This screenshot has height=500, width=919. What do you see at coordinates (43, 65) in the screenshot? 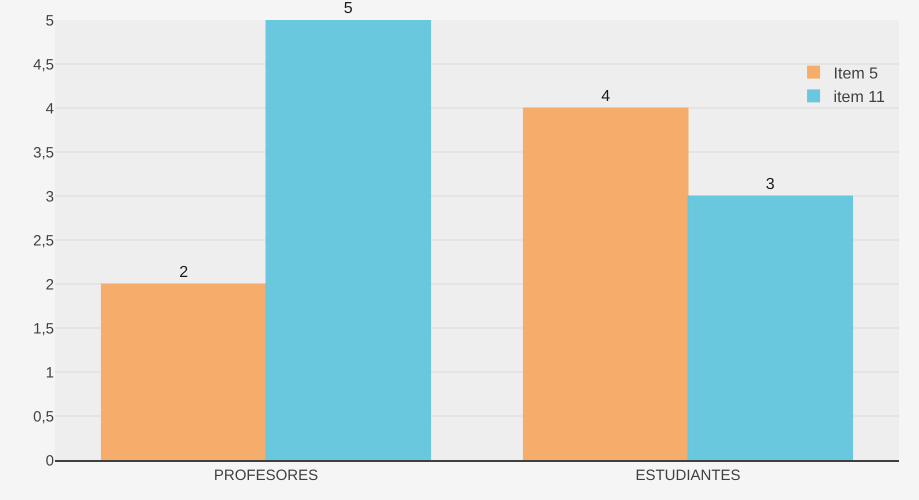
I see `y-tick-label: 4,5` at bounding box center [43, 65].